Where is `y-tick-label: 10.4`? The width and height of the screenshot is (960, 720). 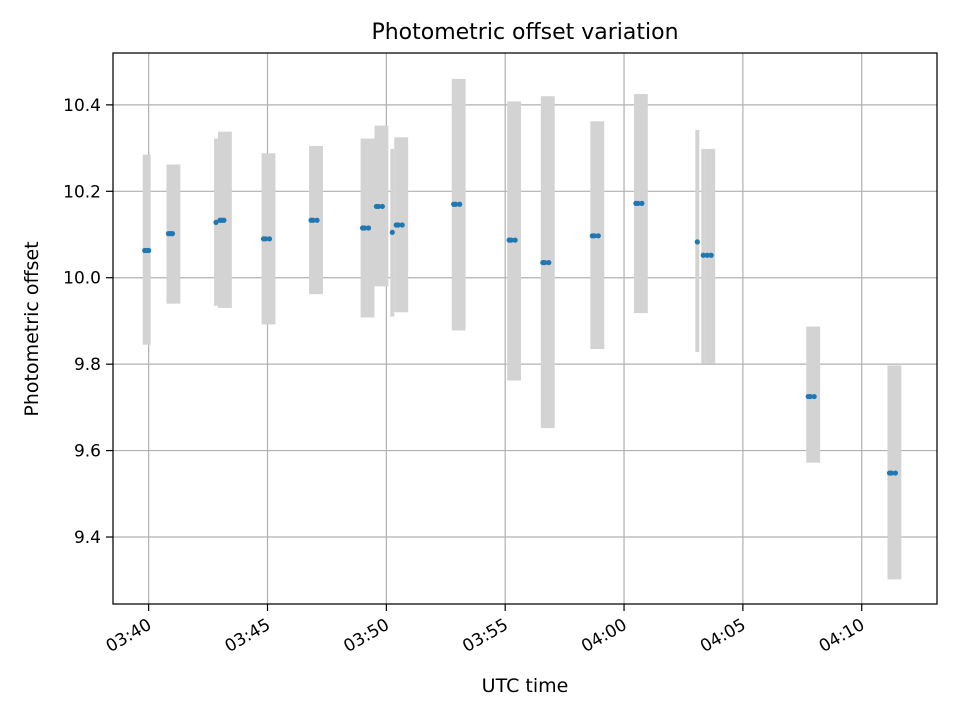
y-tick-label: 10.4 is located at coordinates (82, 106).